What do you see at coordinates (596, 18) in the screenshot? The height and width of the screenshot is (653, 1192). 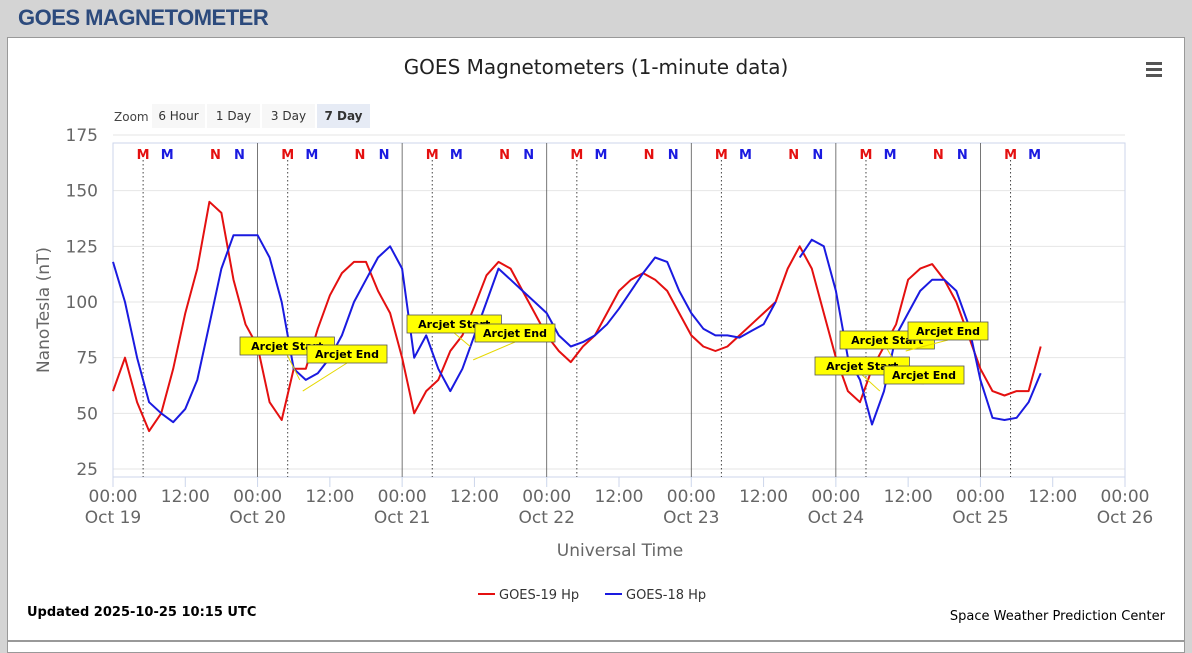 I see `header: GOES MAGNETOMETER` at bounding box center [596, 18].